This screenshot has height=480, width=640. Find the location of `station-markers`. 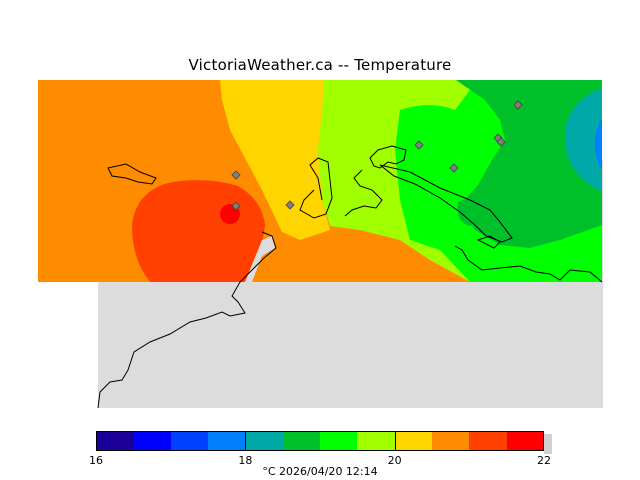

station-markers is located at coordinates (377, 155).